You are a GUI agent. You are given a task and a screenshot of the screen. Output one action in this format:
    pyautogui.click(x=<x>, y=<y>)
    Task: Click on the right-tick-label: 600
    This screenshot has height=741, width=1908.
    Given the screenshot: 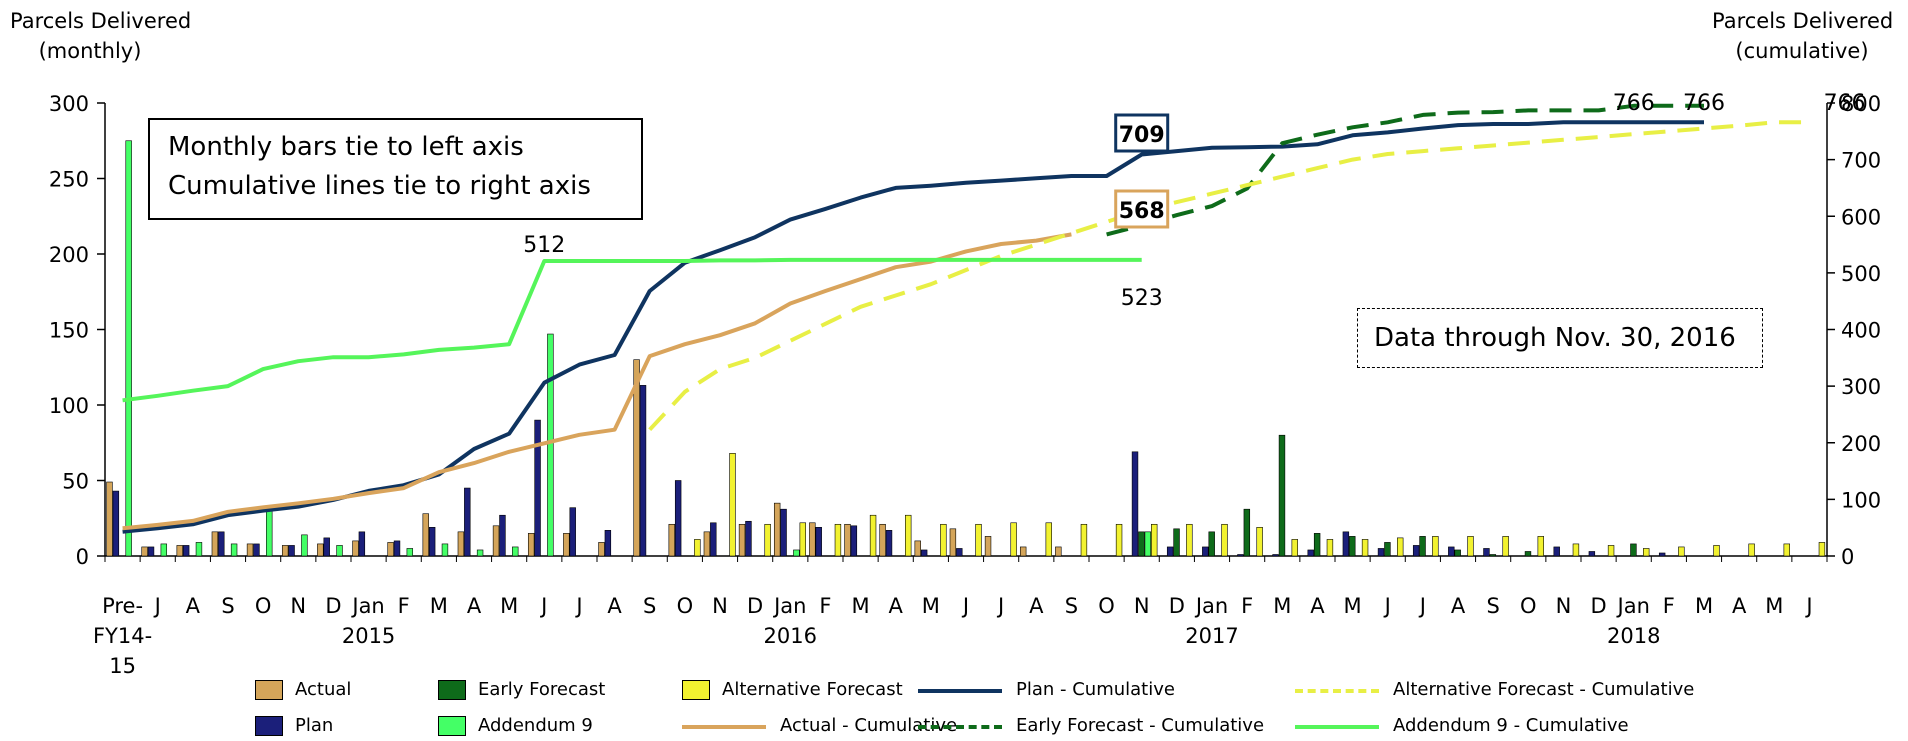 What is the action you would take?
    pyautogui.click(x=1861, y=217)
    